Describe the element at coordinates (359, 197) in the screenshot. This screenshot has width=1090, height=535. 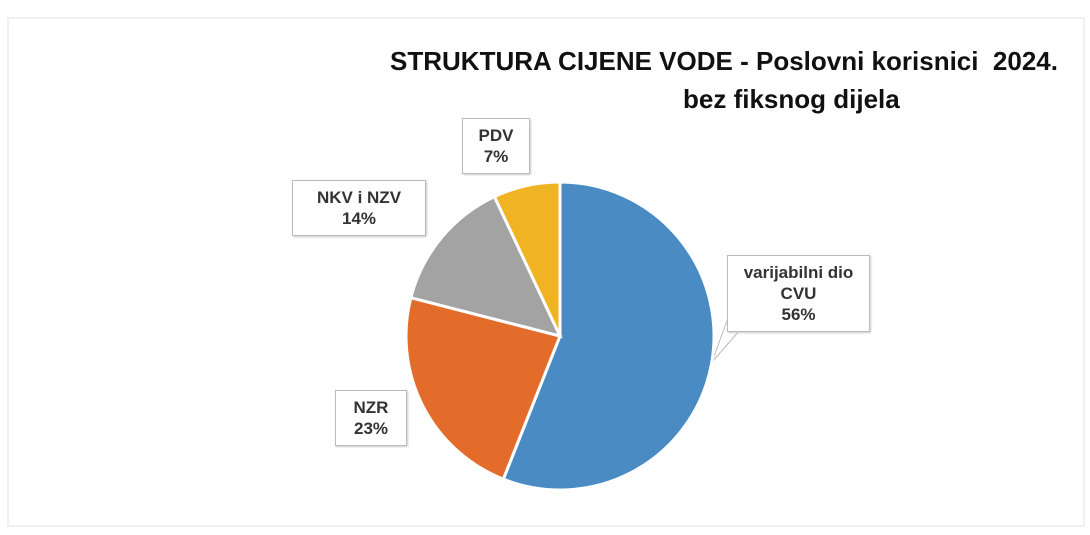
I see `label-category: NKV i NZV` at that location.